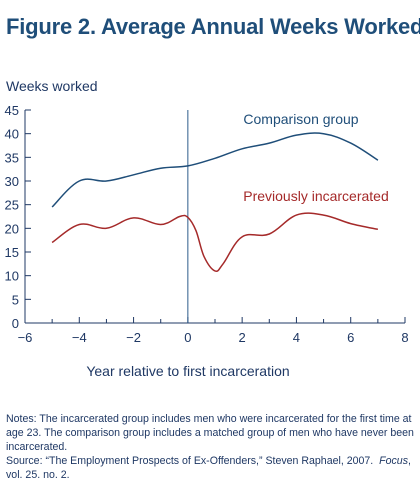 This screenshot has height=499, width=420. Describe the element at coordinates (296, 337) in the screenshot. I see `x-tick-label: 4` at that location.